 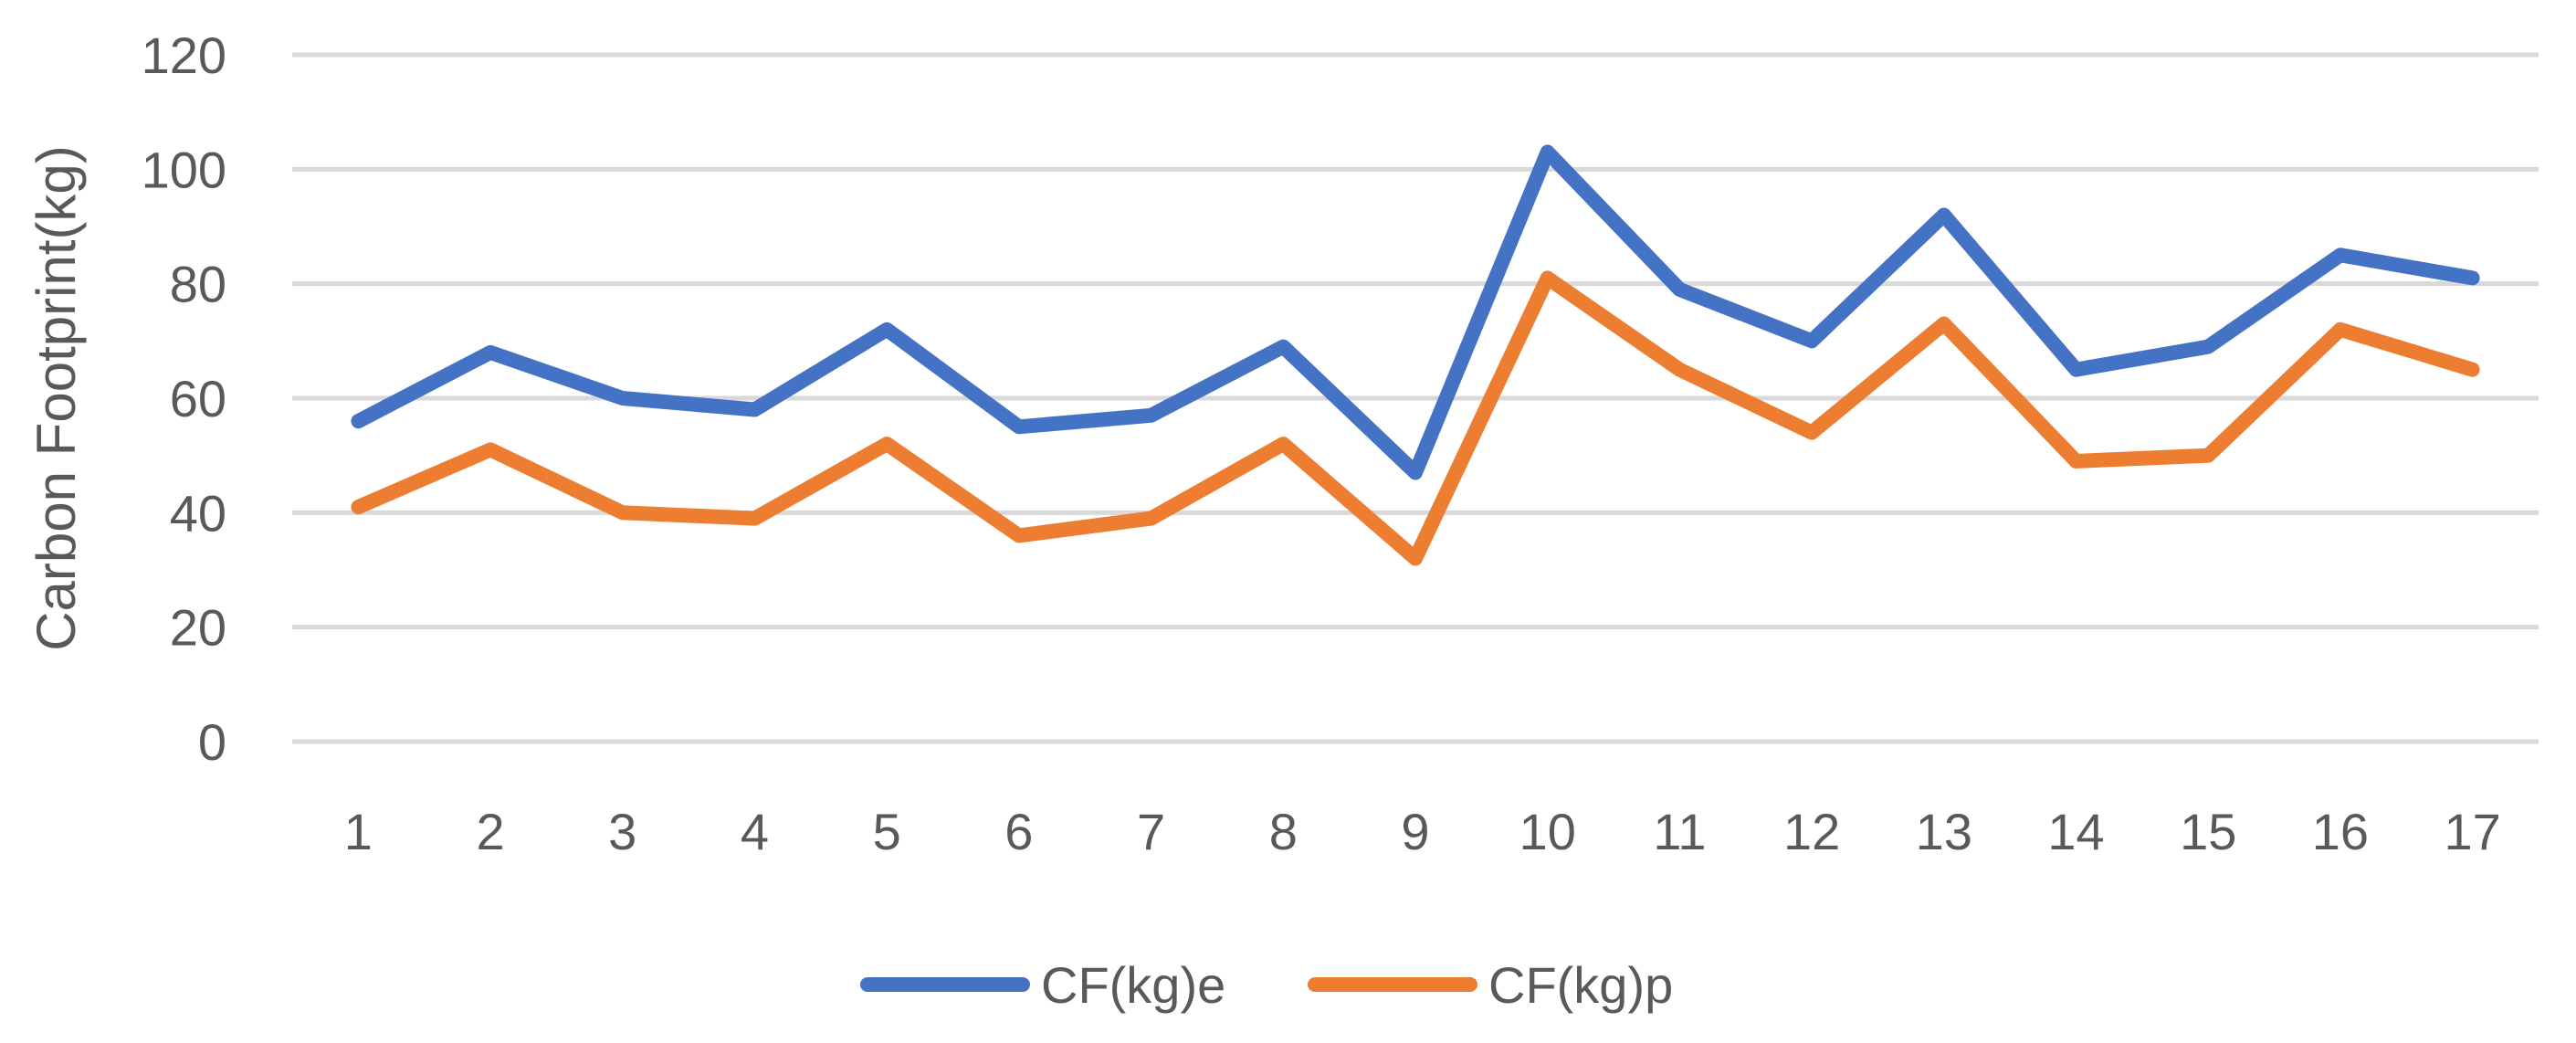 What do you see at coordinates (1547, 831) in the screenshot?
I see `x-tick-label: 10` at bounding box center [1547, 831].